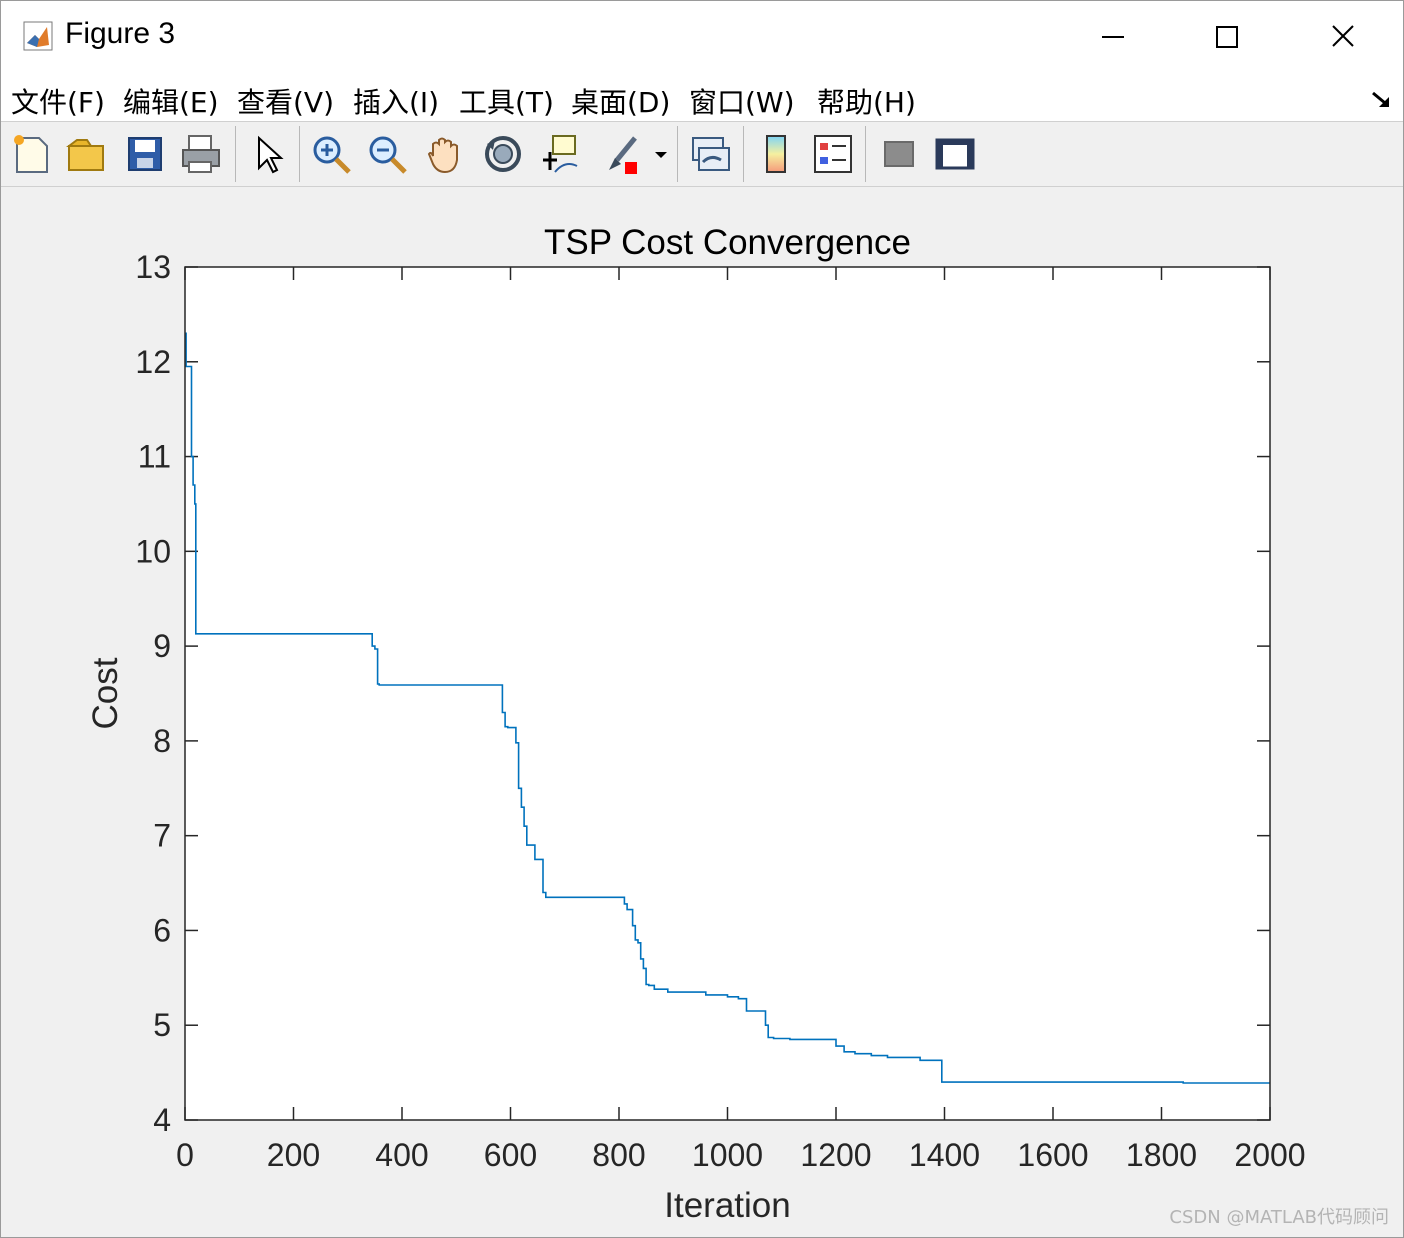 Image resolution: width=1404 pixels, height=1238 pixels. Describe the element at coordinates (503, 154) in the screenshot. I see `rotate-3d-icon` at that location.